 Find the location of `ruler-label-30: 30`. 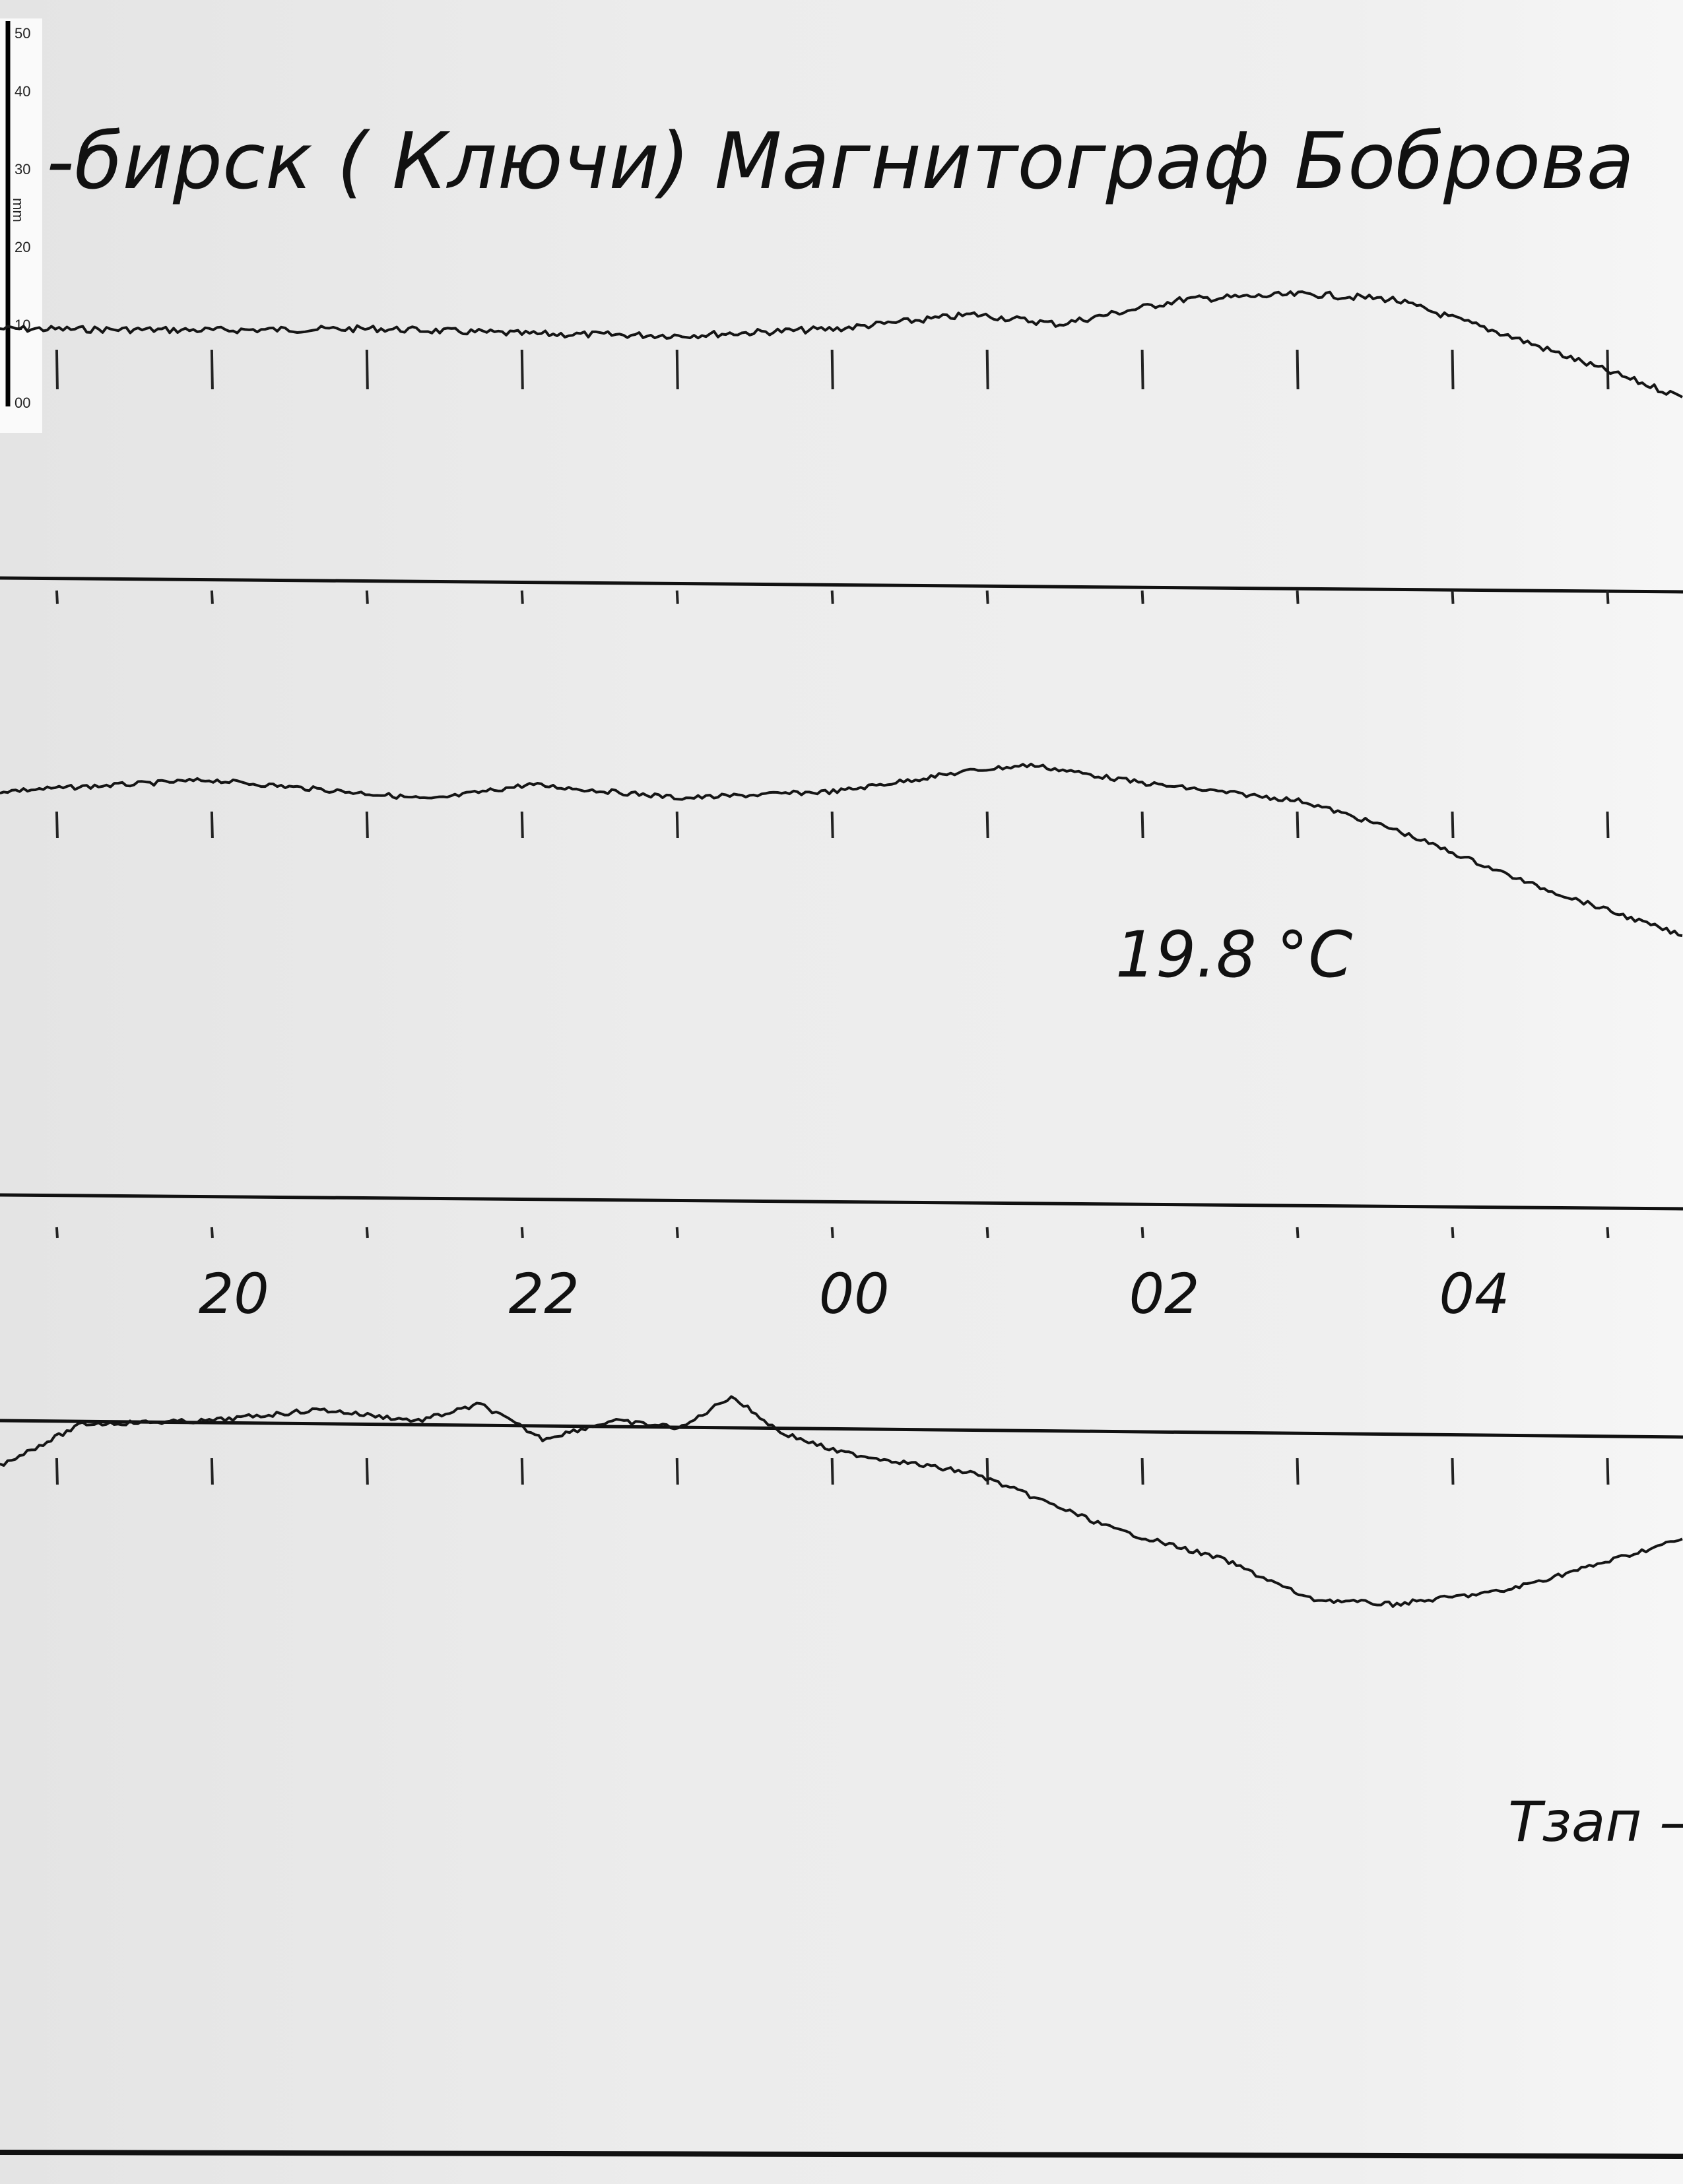

ruler-label-30: 30 is located at coordinates (23, 169).